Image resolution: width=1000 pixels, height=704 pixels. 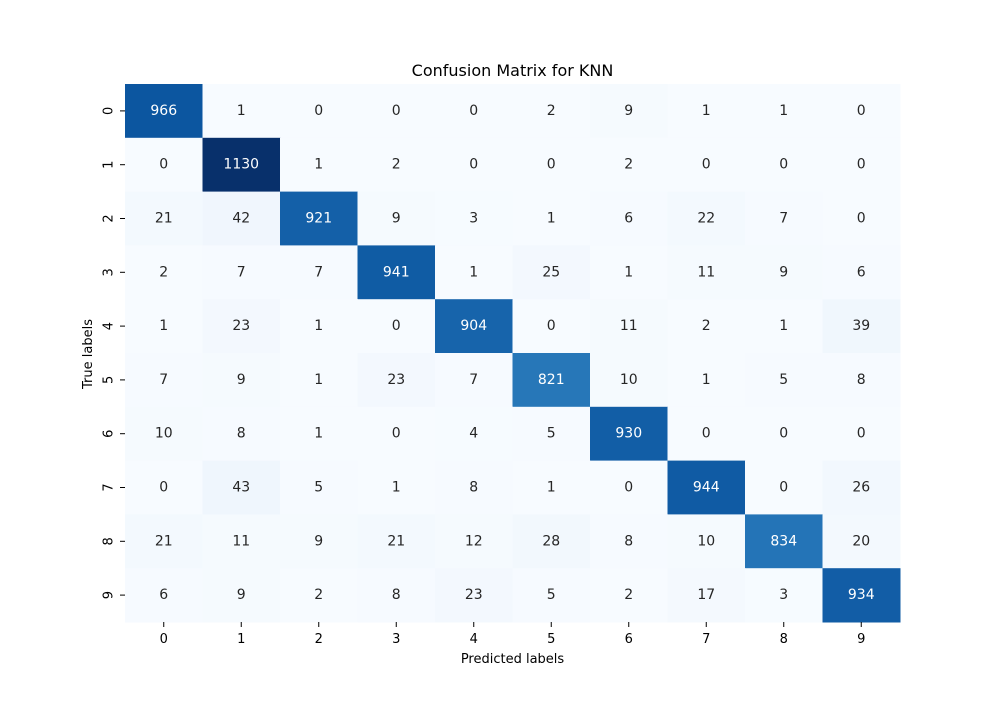 I want to click on cell-annotation-3-1: 7, so click(x=241, y=272).